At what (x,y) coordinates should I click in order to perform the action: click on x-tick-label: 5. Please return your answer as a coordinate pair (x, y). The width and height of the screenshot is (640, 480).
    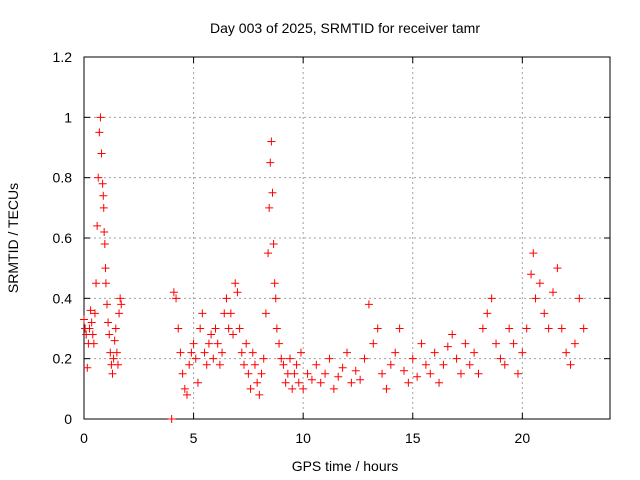
    Looking at the image, I should click on (194, 438).